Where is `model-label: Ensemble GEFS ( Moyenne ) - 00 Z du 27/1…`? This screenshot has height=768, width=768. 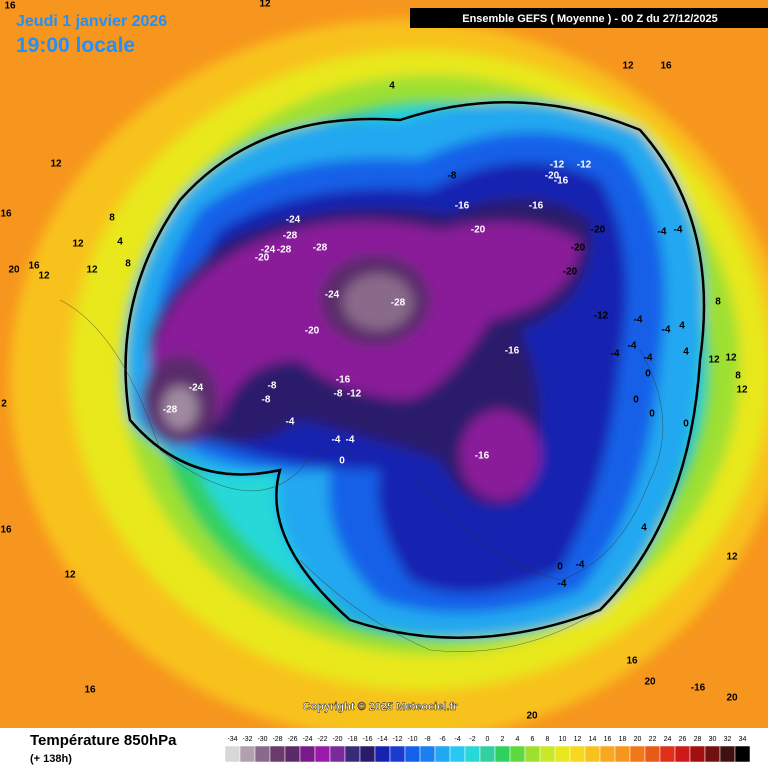
model-label: Ensemble GEFS ( Moyenne ) - 00 Z du 27/1… is located at coordinates (590, 19).